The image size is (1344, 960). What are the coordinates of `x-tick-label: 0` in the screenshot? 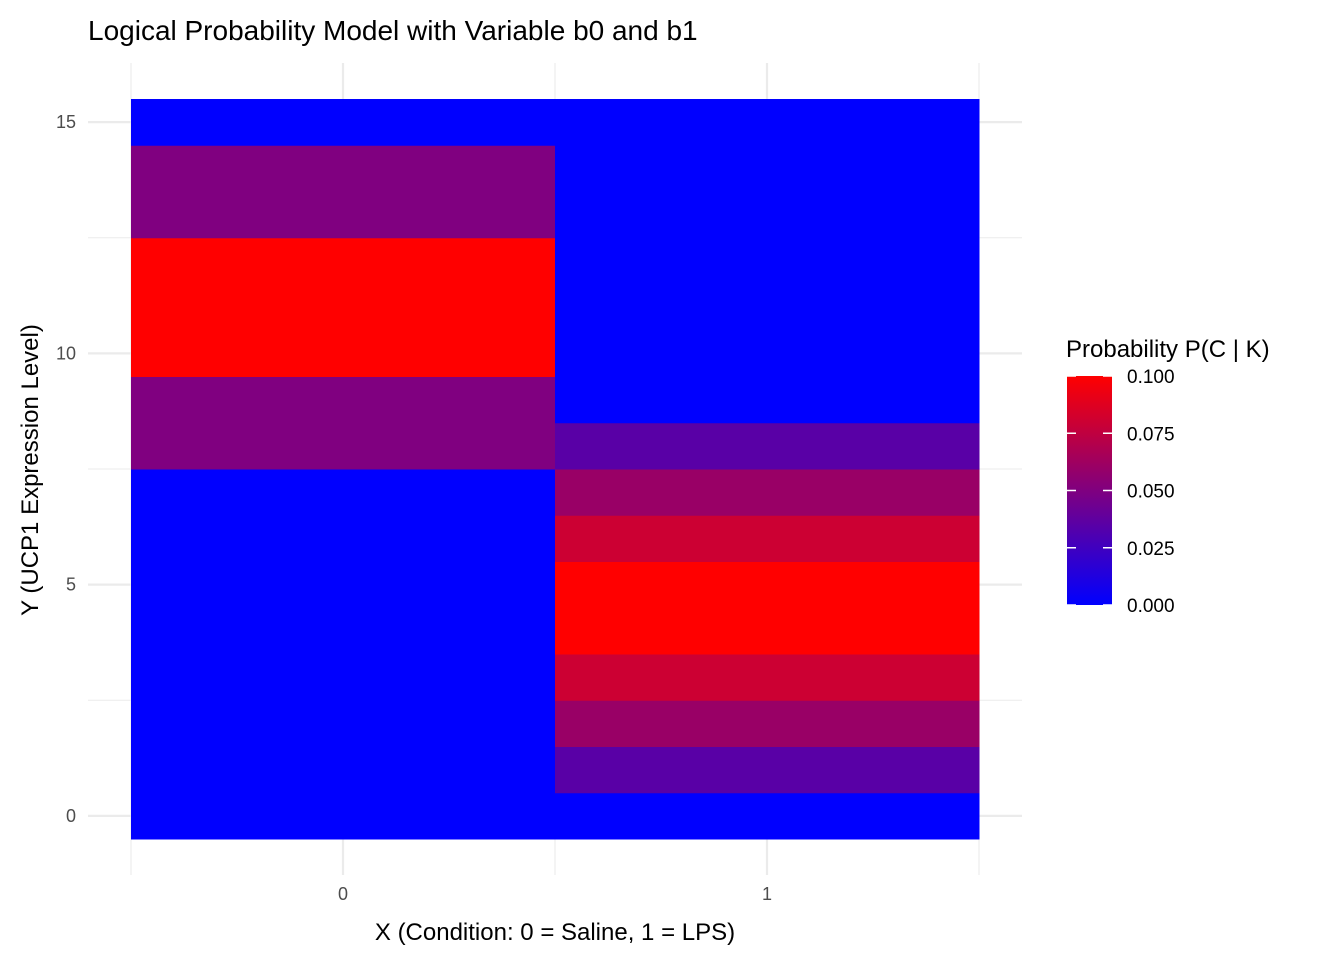 It's located at (343, 894).